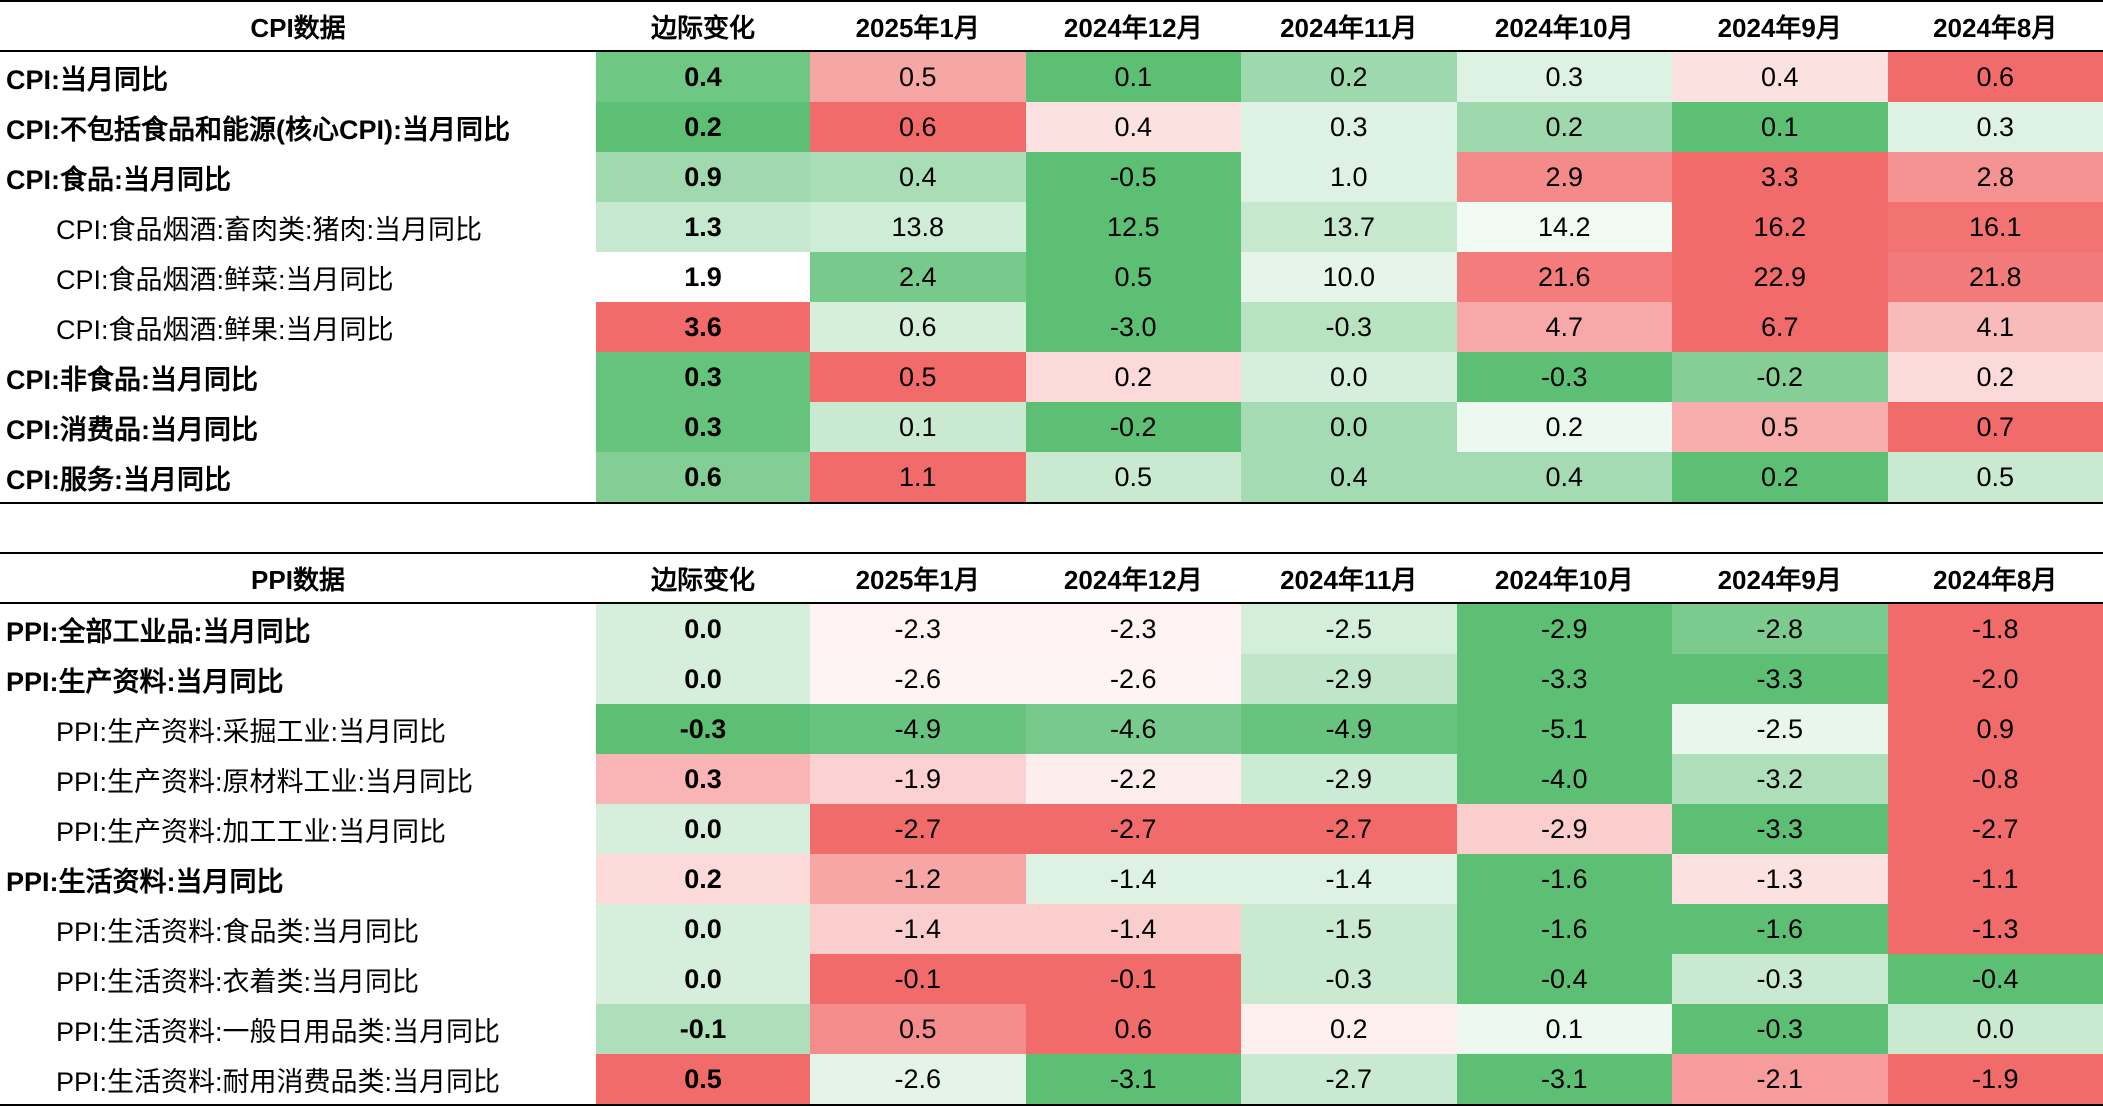 The height and width of the screenshot is (1106, 2103). Describe the element at coordinates (1995, 277) in the screenshot. I see `value-cell: 21.8` at that location.